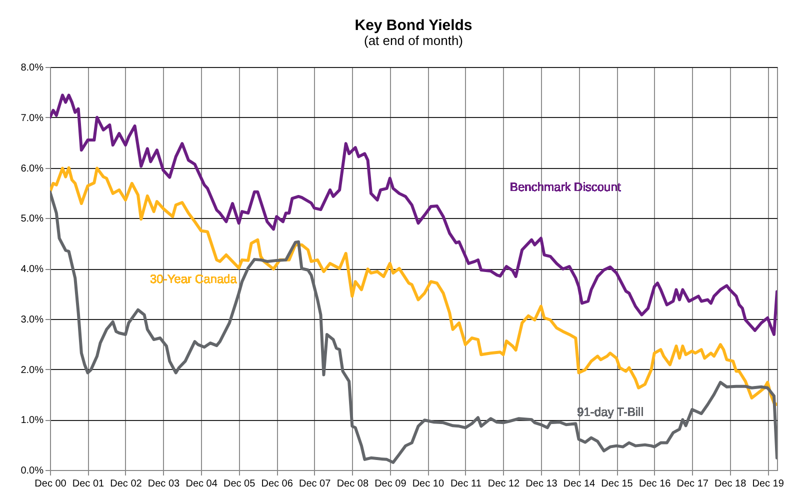 The width and height of the screenshot is (786, 490). I want to click on series-label: 30-Year Canada, so click(194, 279).